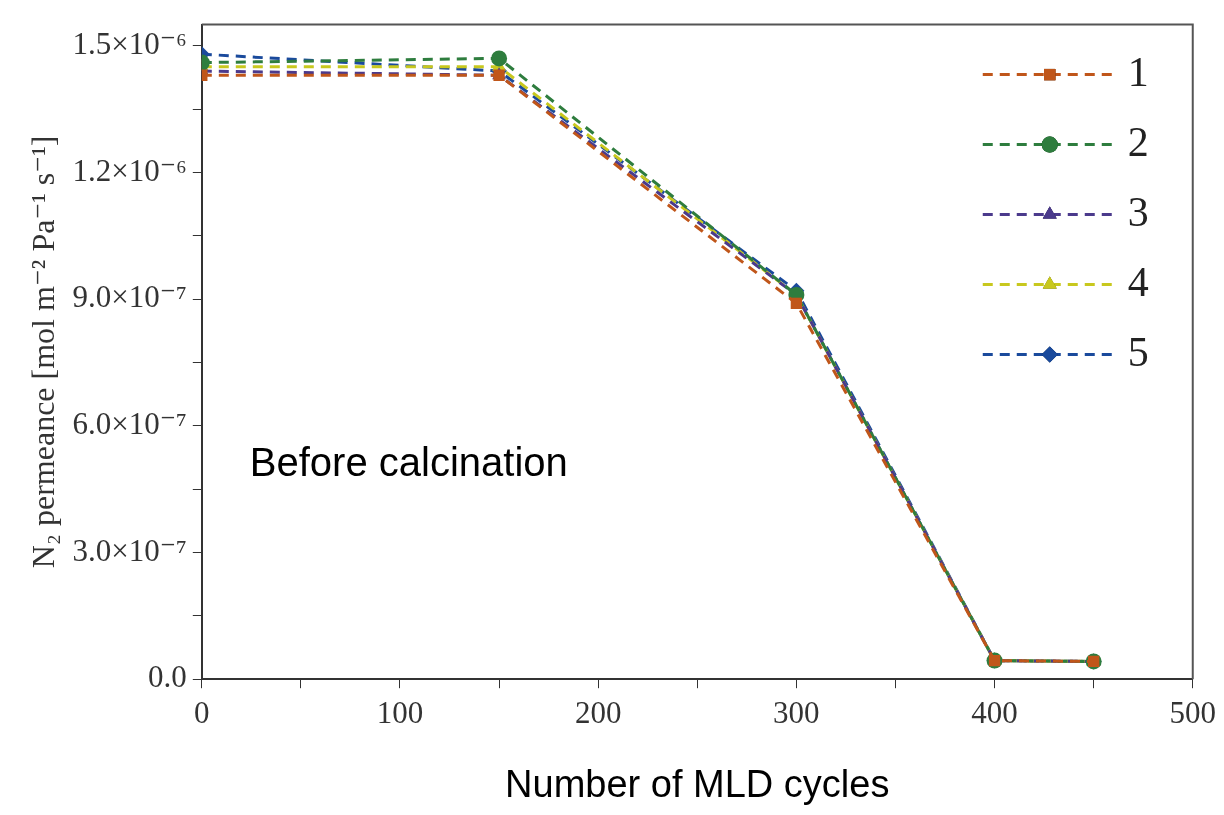 Image resolution: width=1224 pixels, height=815 pixels. Describe the element at coordinates (129, 423) in the screenshot. I see `y-tick-label: 6.0×10⁻⁷` at that location.